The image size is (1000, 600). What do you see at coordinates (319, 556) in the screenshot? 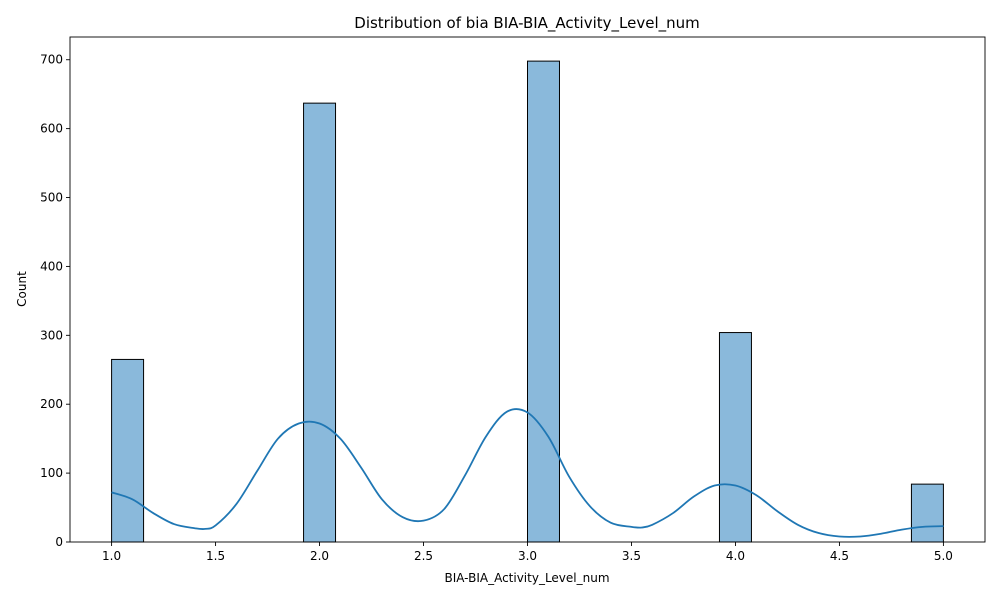
I see `x-tick-label: 2.0` at bounding box center [319, 556].